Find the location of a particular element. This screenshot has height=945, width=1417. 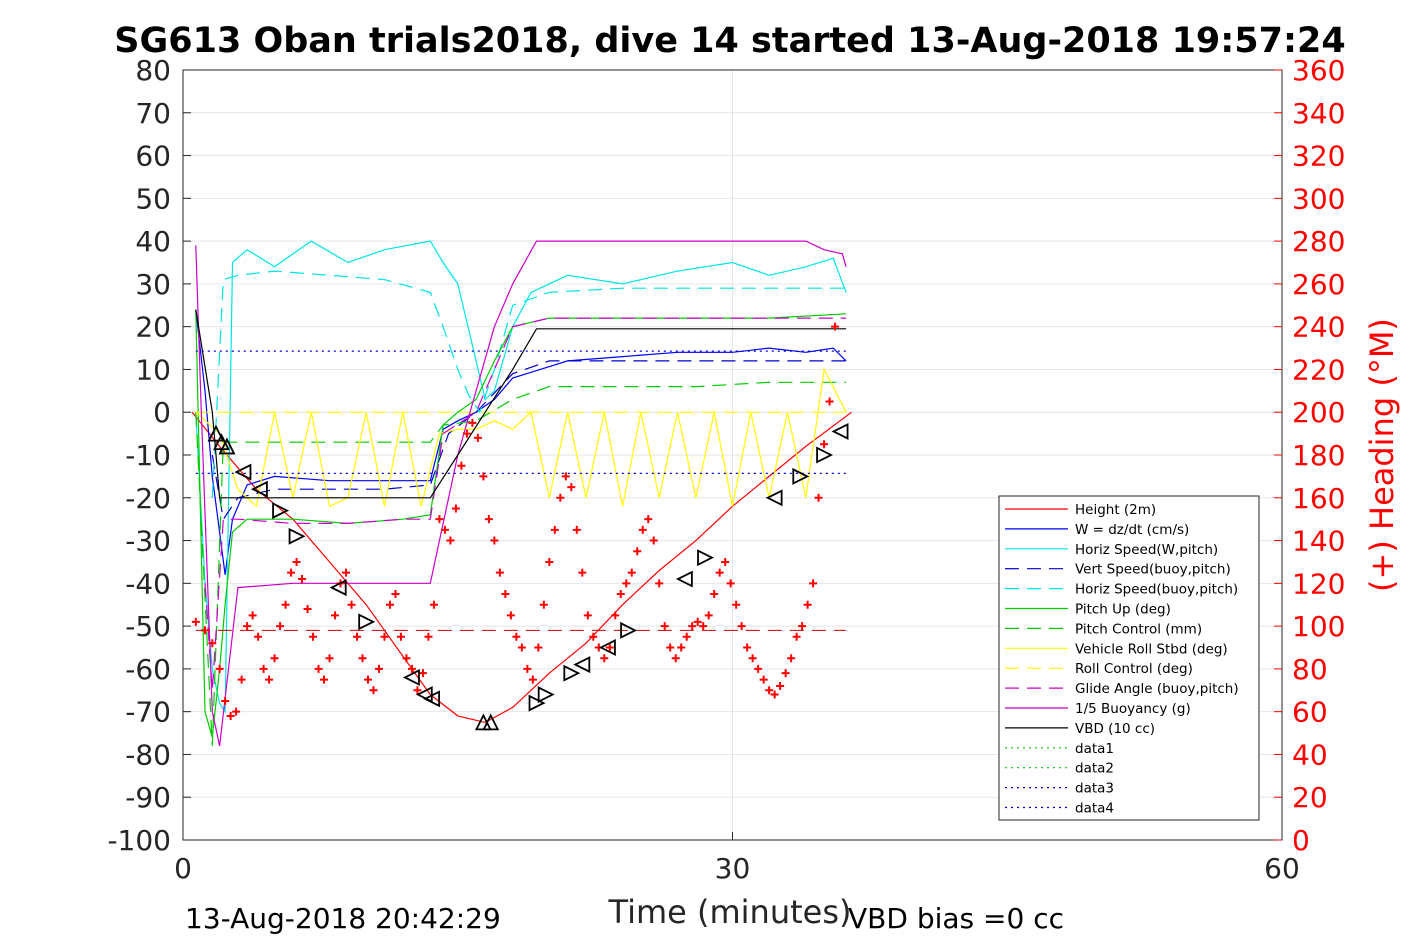

legend-entry: data4 is located at coordinates (1094, 809).